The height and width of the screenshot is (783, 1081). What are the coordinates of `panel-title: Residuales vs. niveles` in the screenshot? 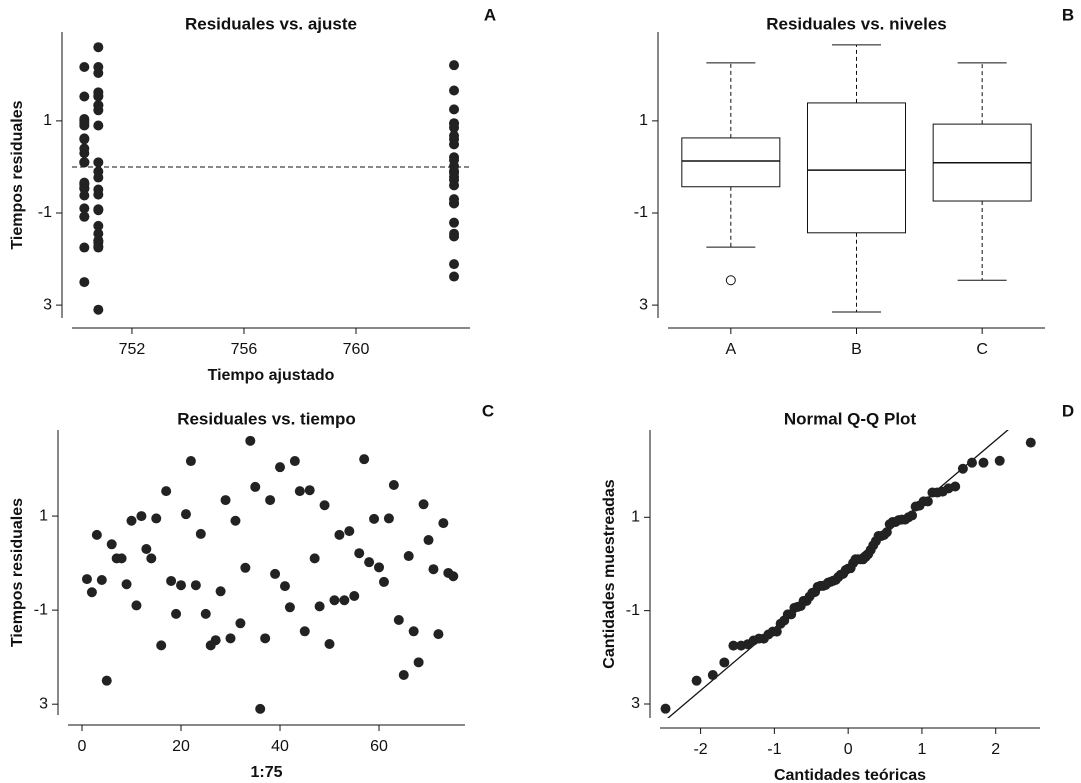 It's located at (856, 23).